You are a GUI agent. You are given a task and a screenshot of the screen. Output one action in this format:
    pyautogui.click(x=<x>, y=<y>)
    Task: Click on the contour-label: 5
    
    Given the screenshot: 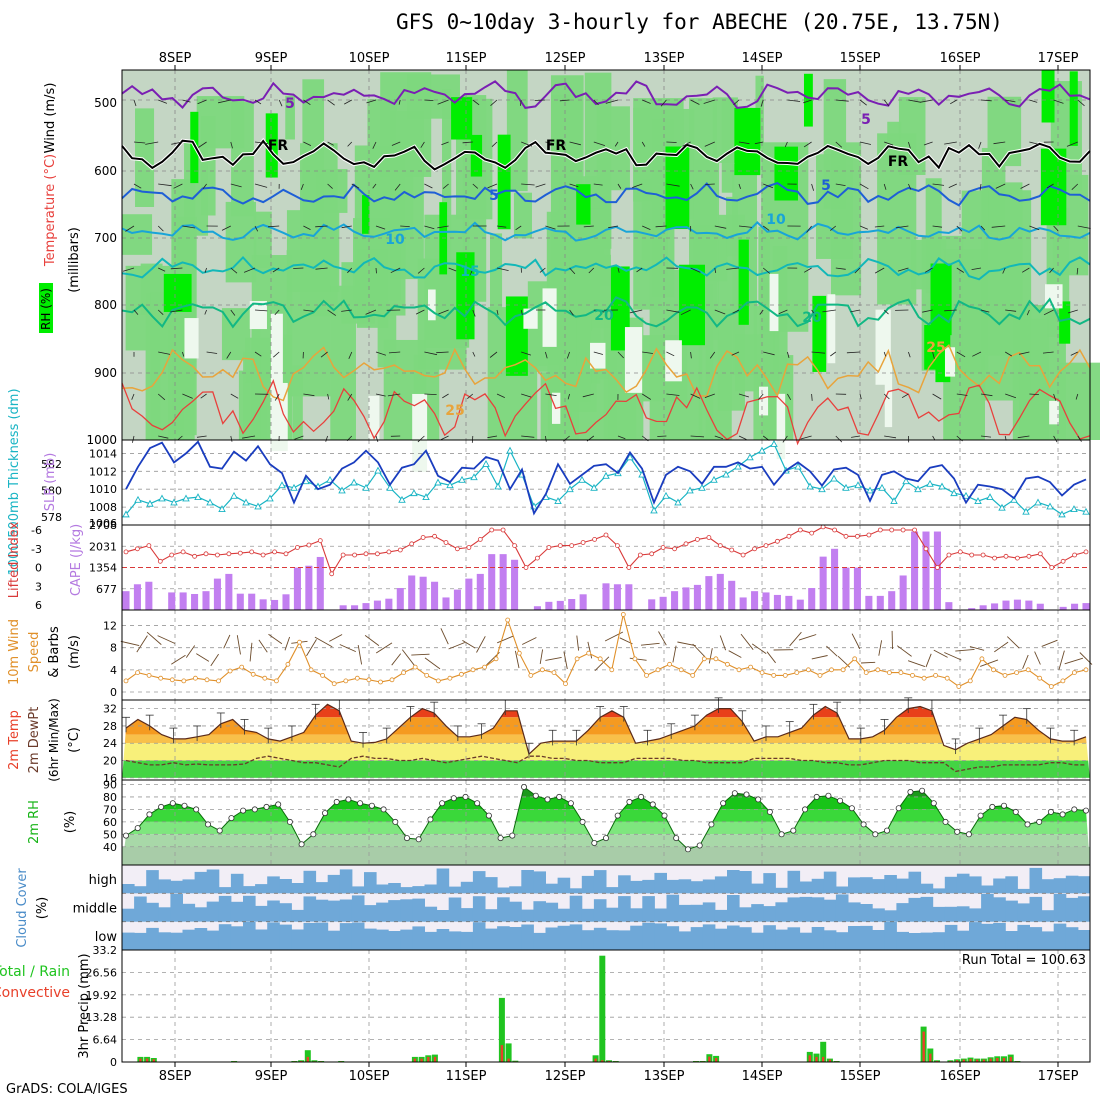 What is the action you would take?
    pyautogui.click(x=494, y=196)
    